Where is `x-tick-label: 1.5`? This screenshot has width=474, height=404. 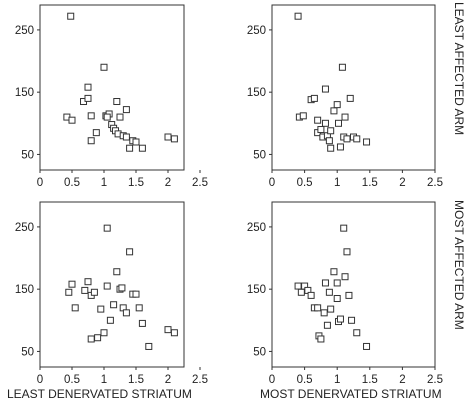
x-tick-label: 1.5 is located at coordinates (136, 380).